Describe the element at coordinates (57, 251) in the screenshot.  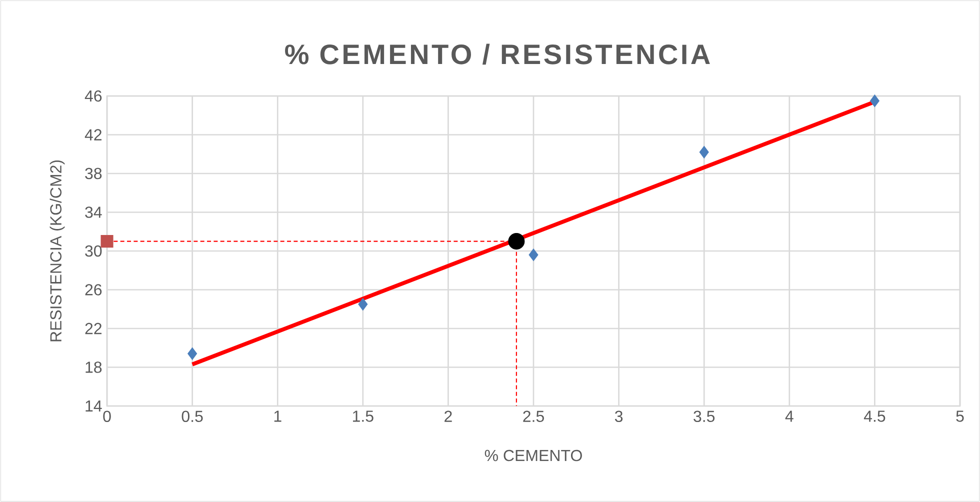
I see `y-axis-title: RESISTENCIA (KG/CM2)` at that location.